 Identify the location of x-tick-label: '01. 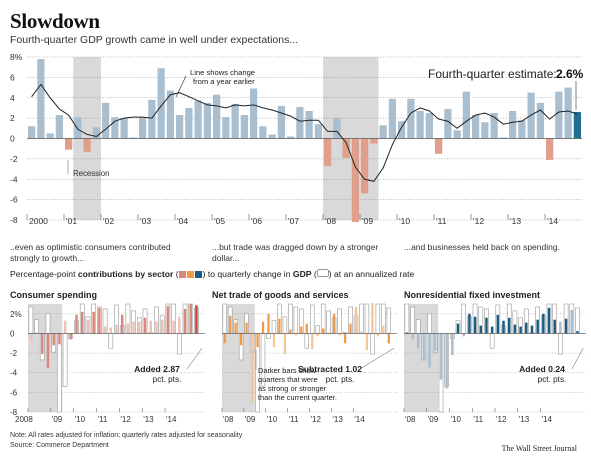
(71, 221).